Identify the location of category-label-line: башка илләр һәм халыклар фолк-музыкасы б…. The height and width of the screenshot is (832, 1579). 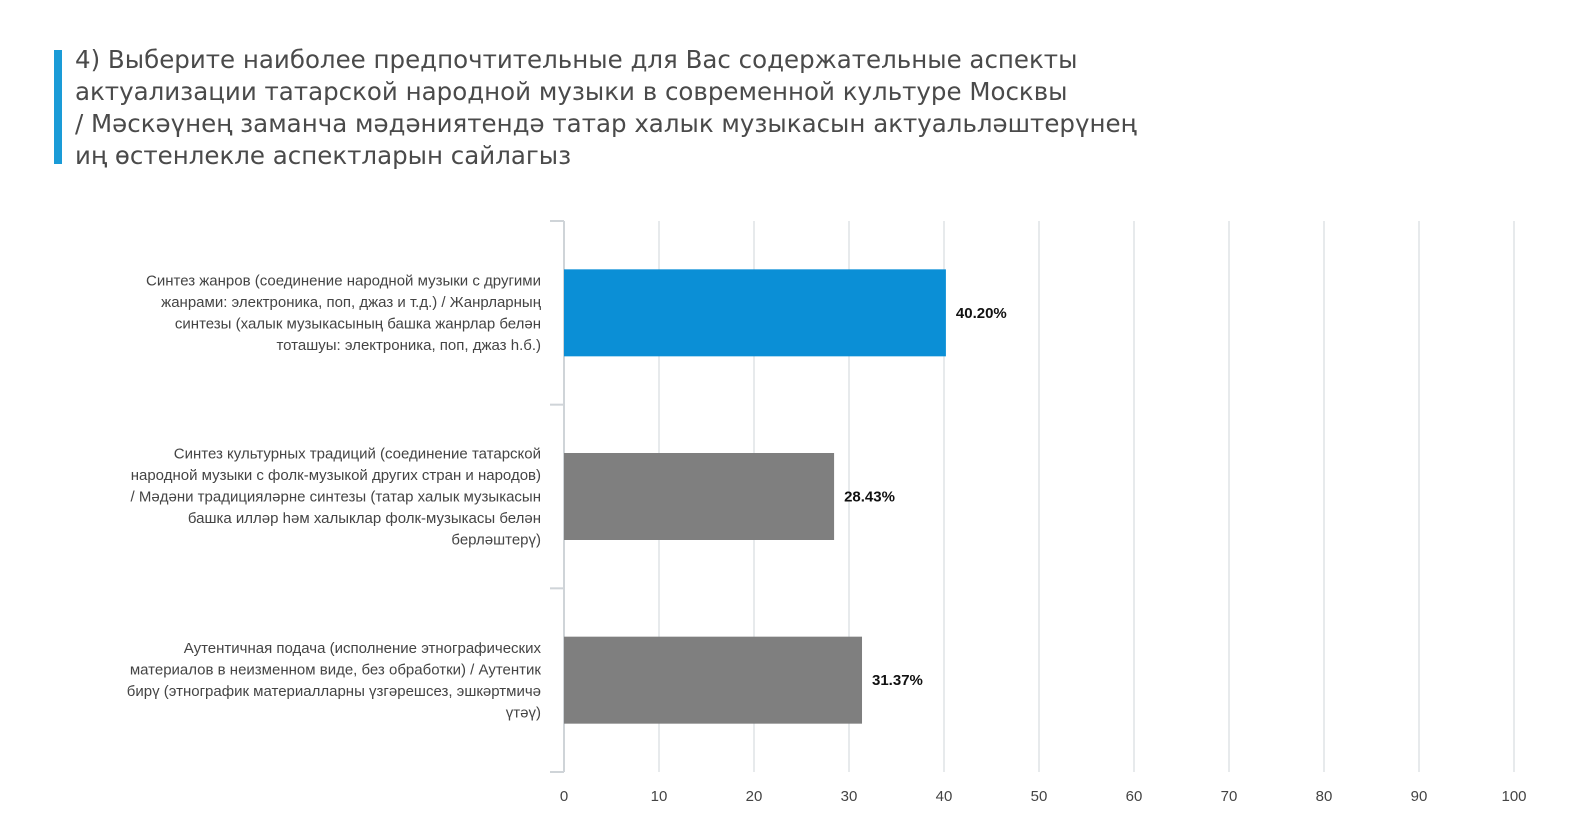
(364, 518).